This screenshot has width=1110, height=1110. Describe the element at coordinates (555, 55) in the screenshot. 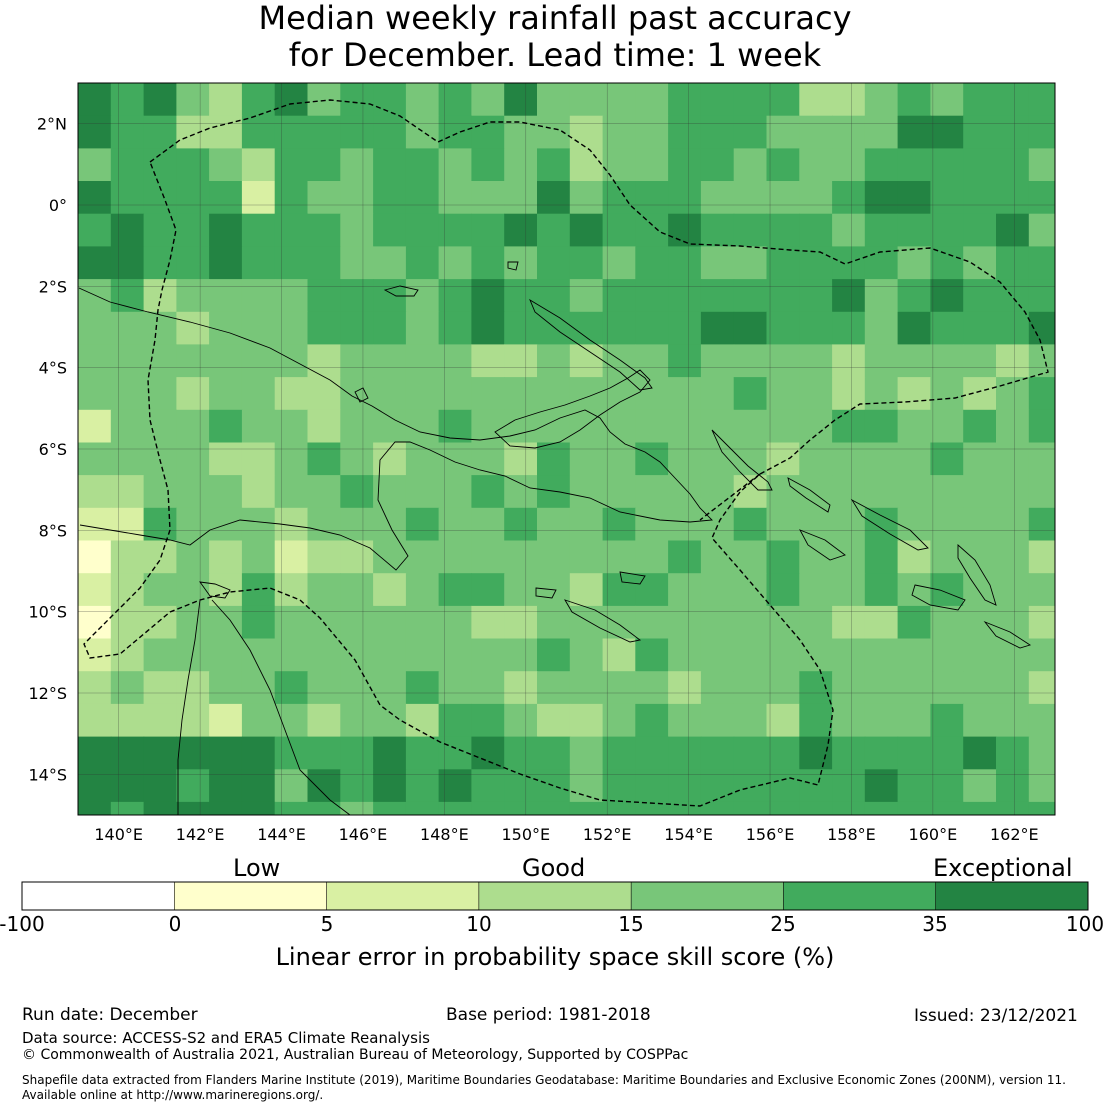

I see `title-line-2: for December. Lead time: 1 week` at that location.